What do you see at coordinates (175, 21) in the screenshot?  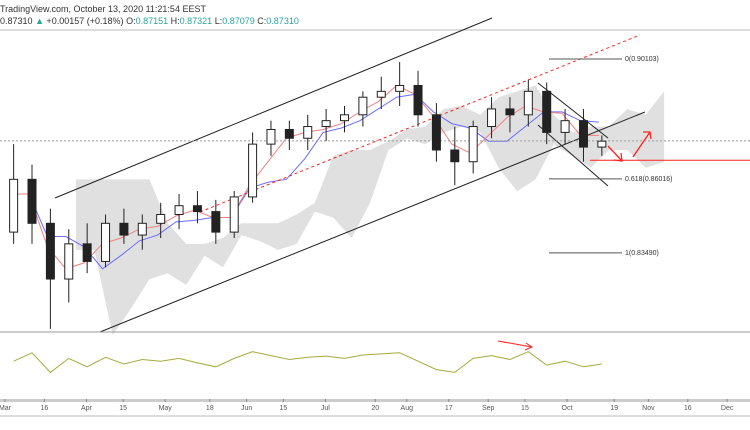 I see `high-label: H:` at bounding box center [175, 21].